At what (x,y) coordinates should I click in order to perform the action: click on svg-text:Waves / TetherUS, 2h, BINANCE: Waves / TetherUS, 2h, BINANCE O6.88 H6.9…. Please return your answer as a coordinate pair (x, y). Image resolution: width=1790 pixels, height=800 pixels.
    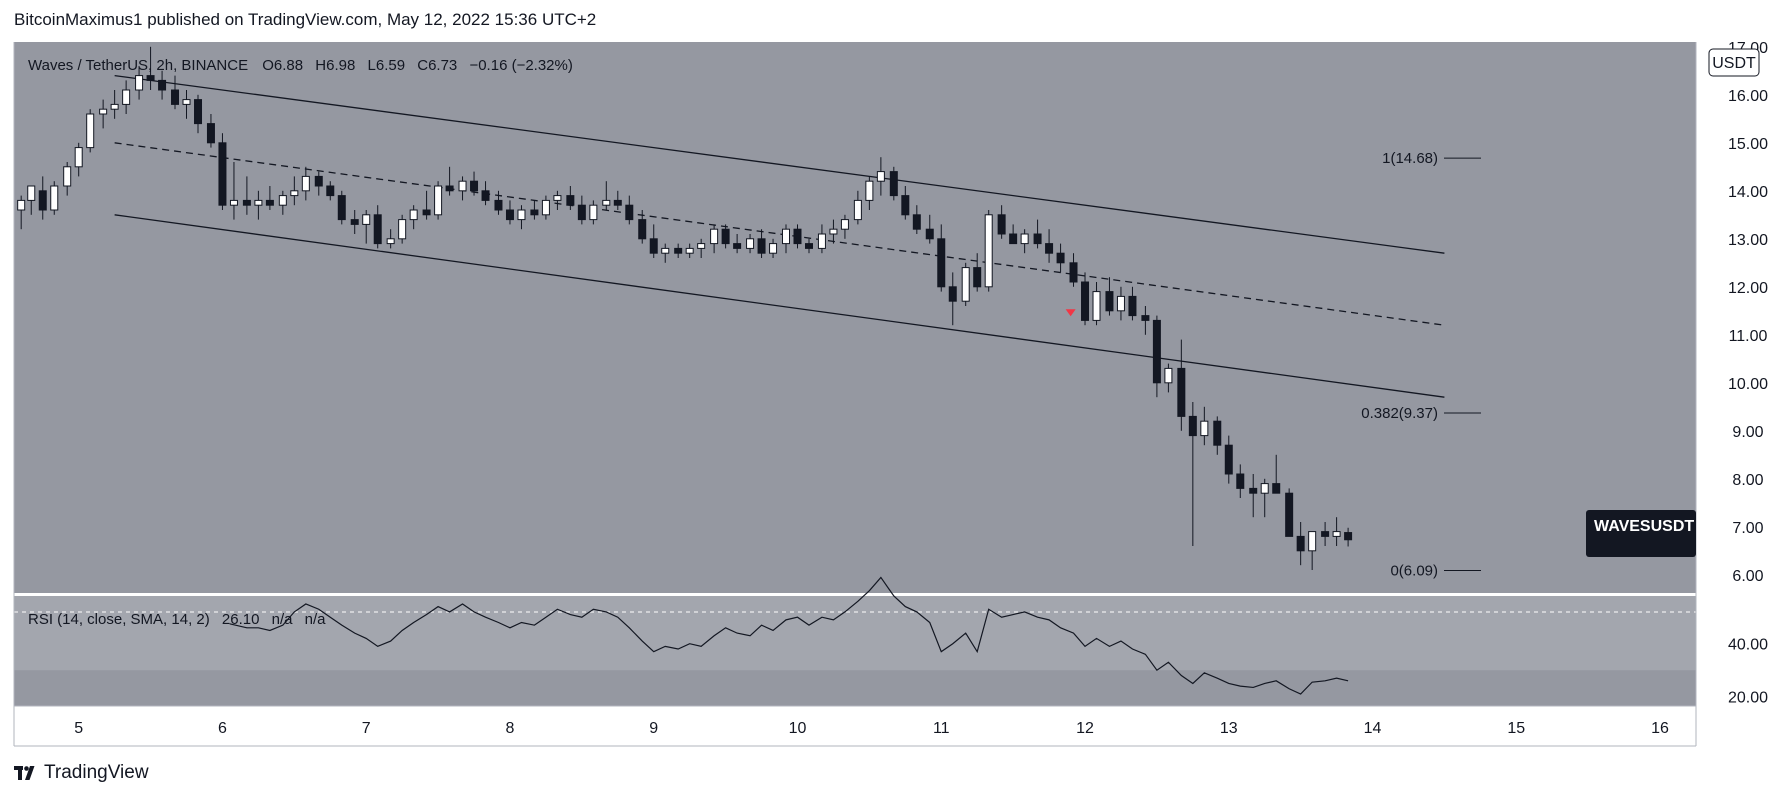
    Looking at the image, I should click on (300, 65).